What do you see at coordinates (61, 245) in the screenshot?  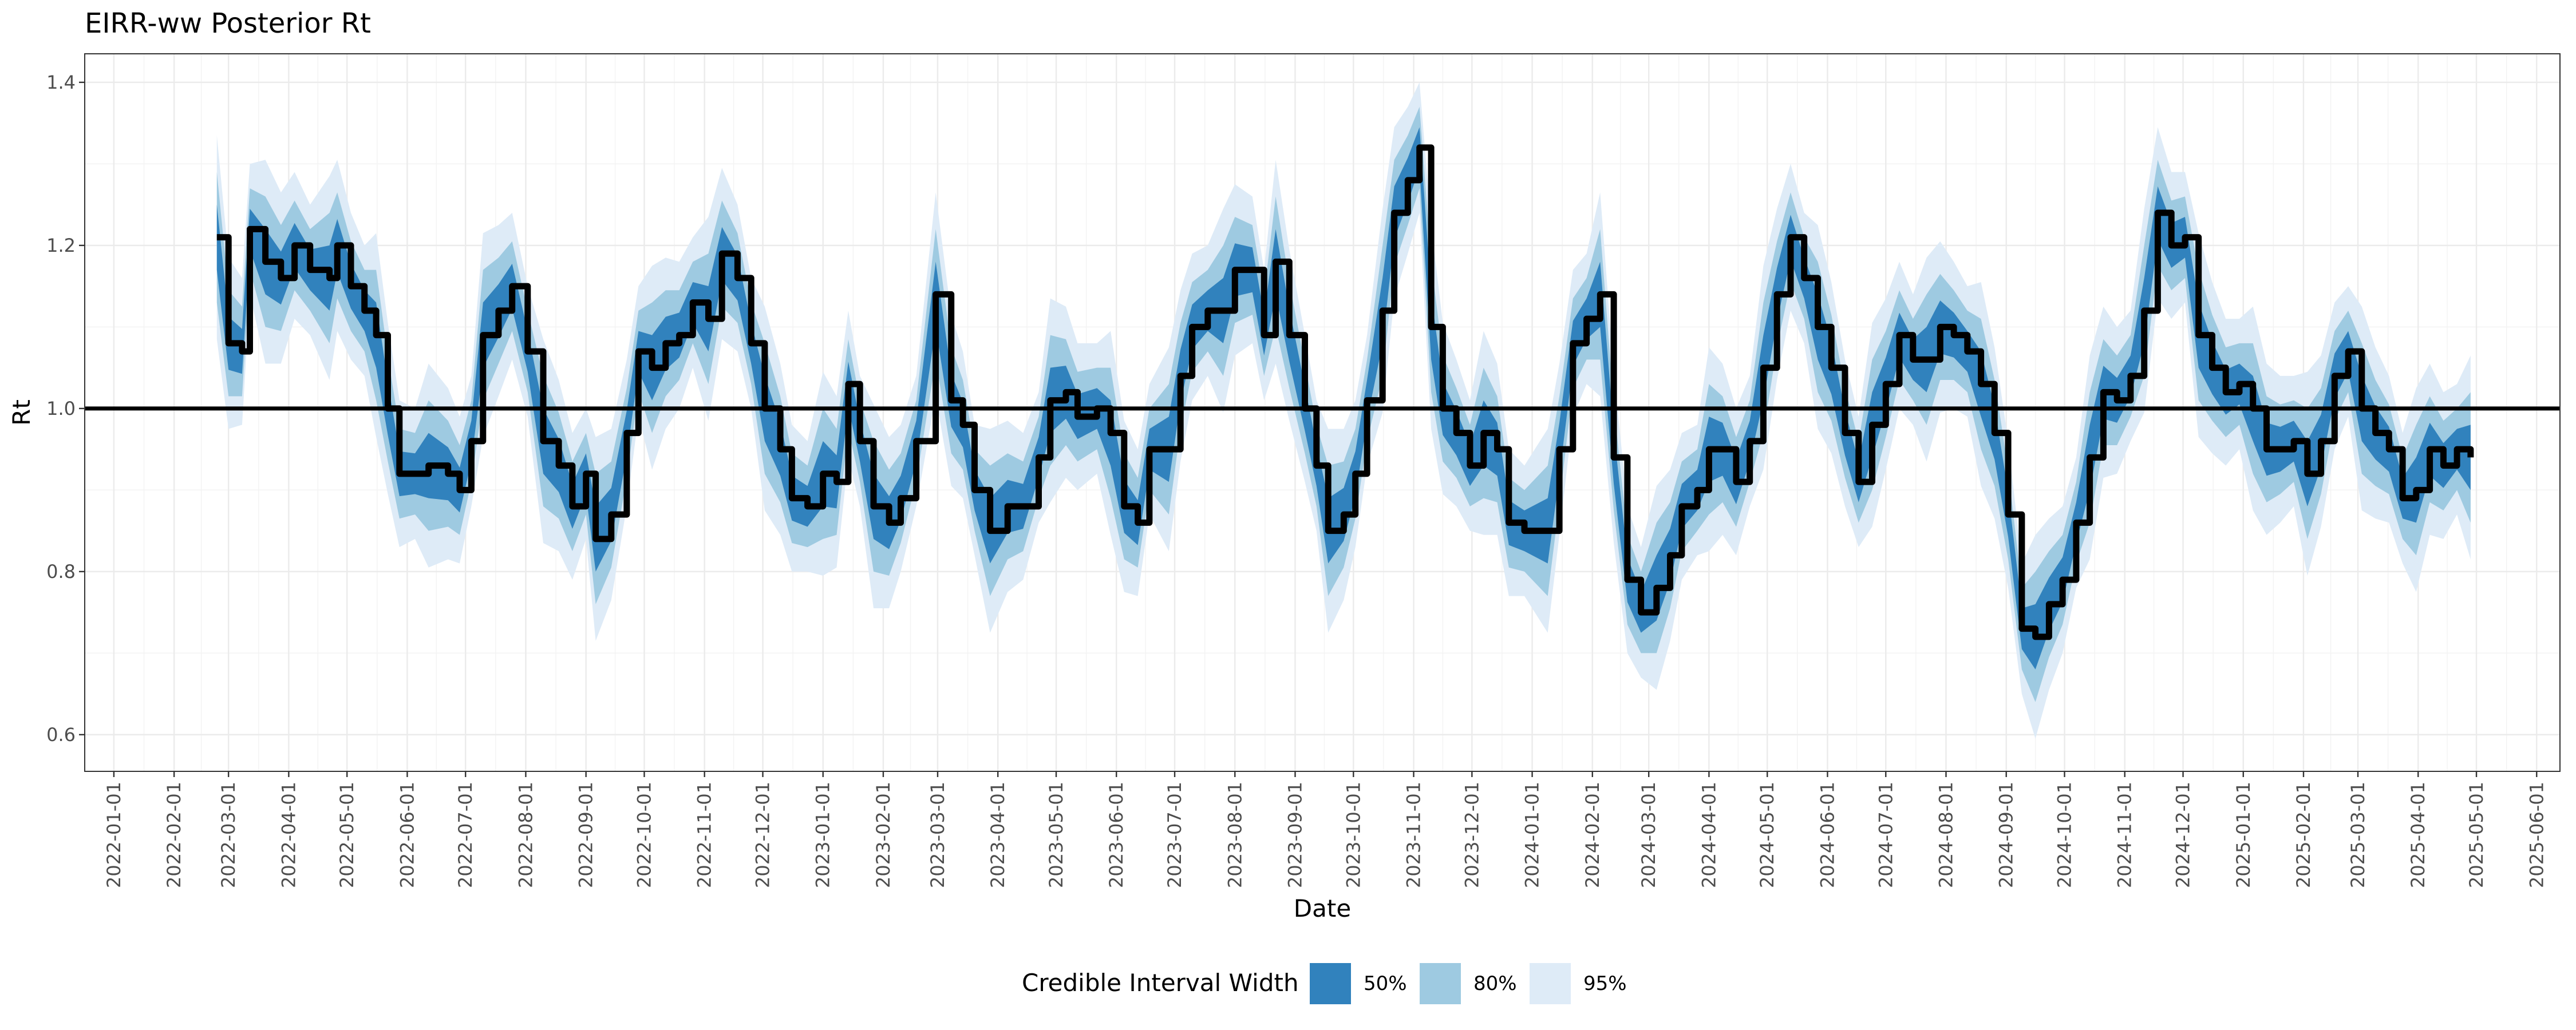 I see `y-tick-label: 1.2` at bounding box center [61, 245].